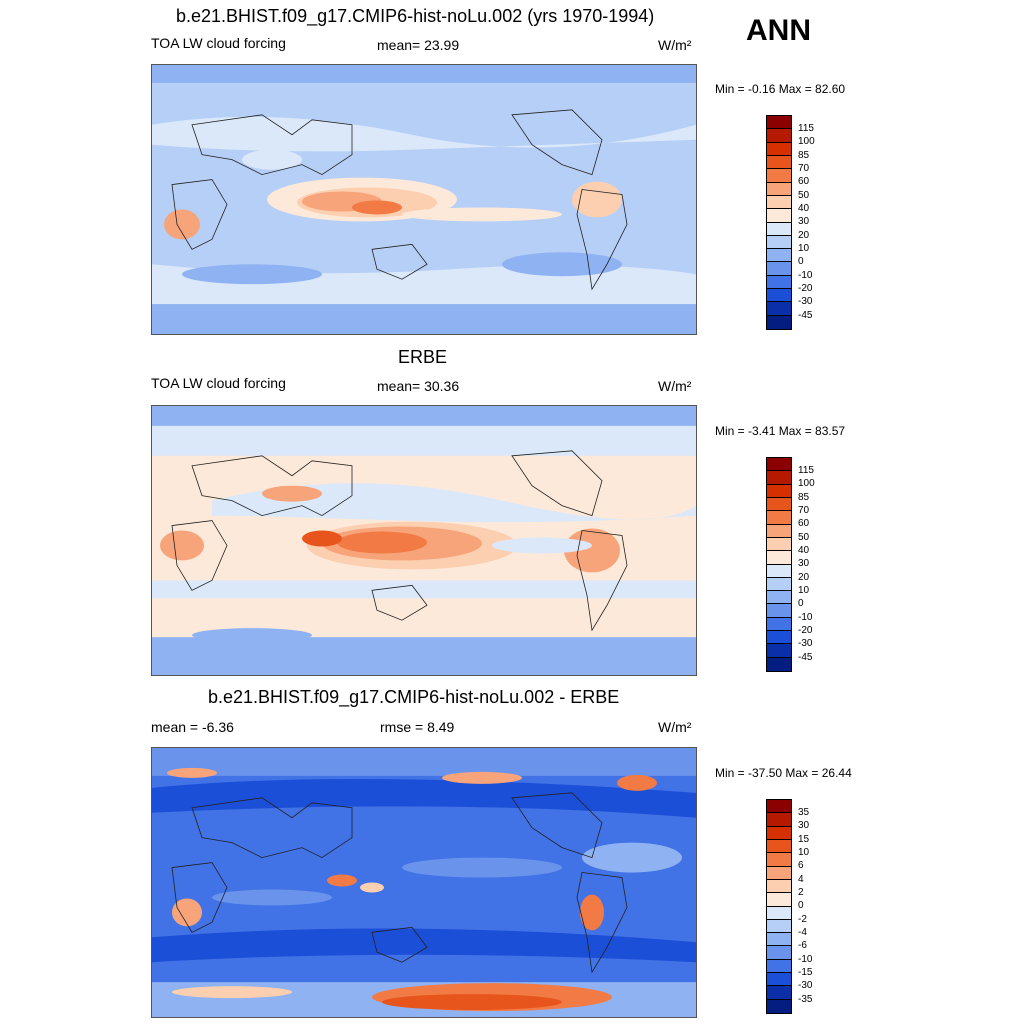  What do you see at coordinates (804, 195) in the screenshot?
I see `panel1-tick: 50` at bounding box center [804, 195].